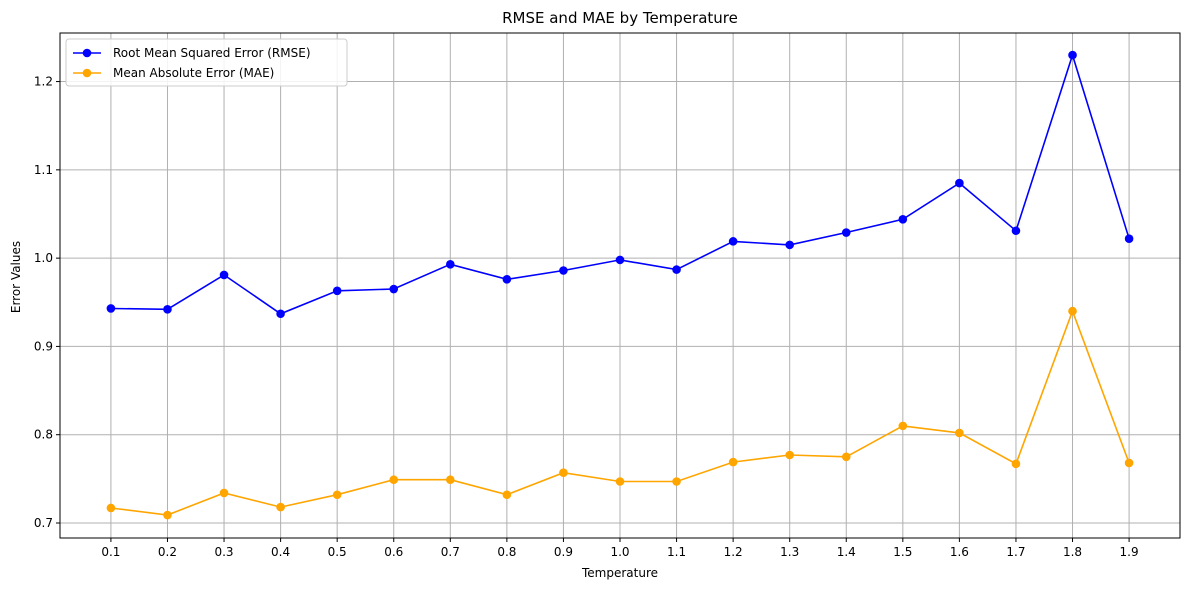 This screenshot has height=590, width=1189. Describe the element at coordinates (789, 552) in the screenshot. I see `x-tick-label: 1.3` at that location.